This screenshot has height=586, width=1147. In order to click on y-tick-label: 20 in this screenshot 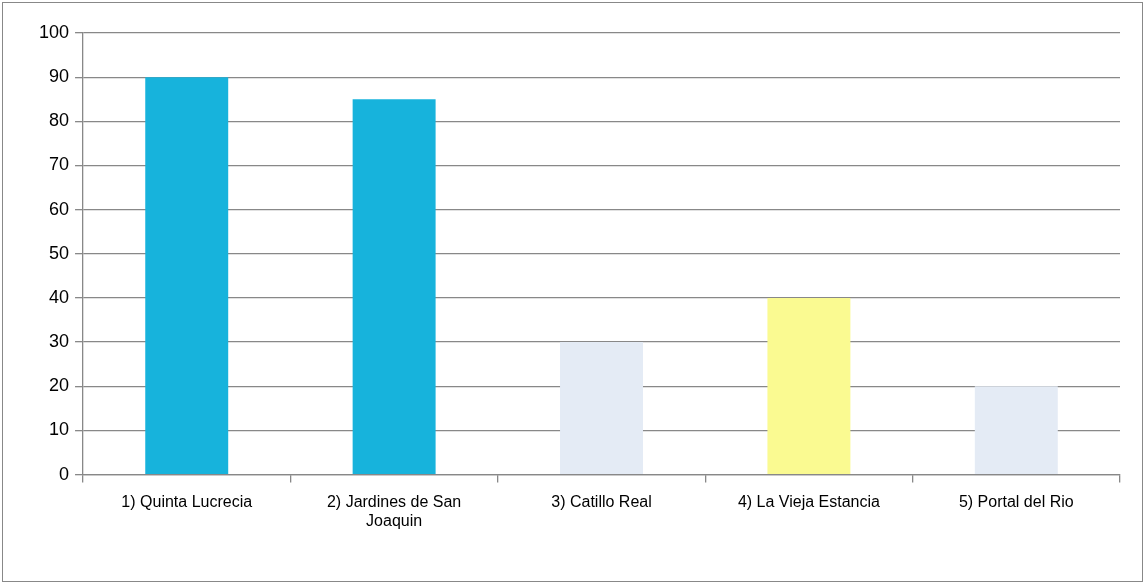, I will do `click(59, 385)`.